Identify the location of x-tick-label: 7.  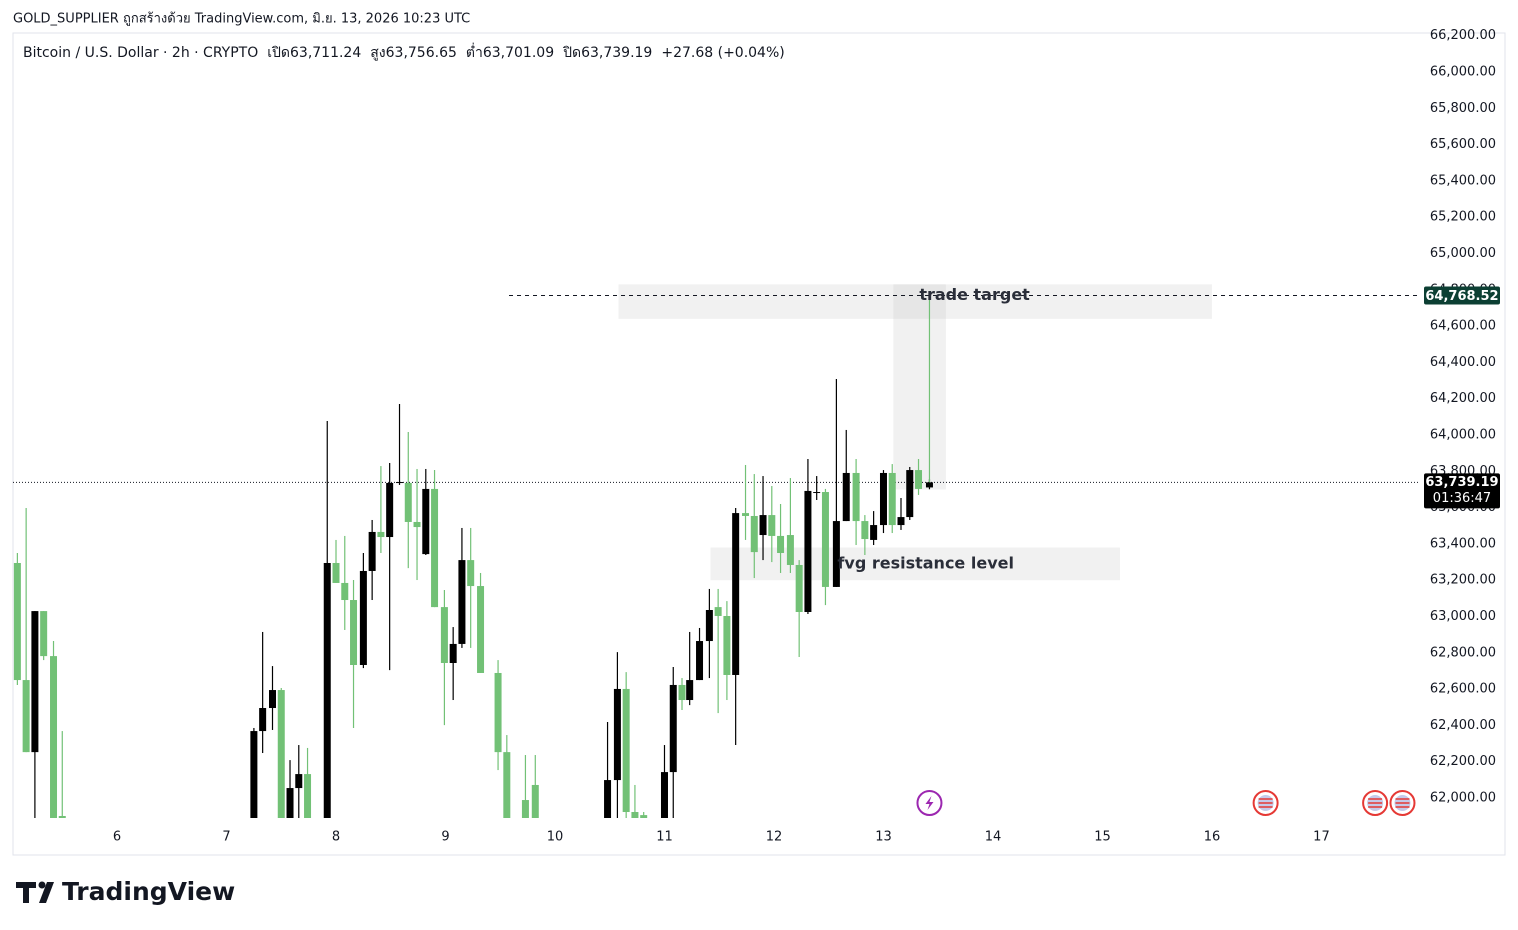
(226, 837).